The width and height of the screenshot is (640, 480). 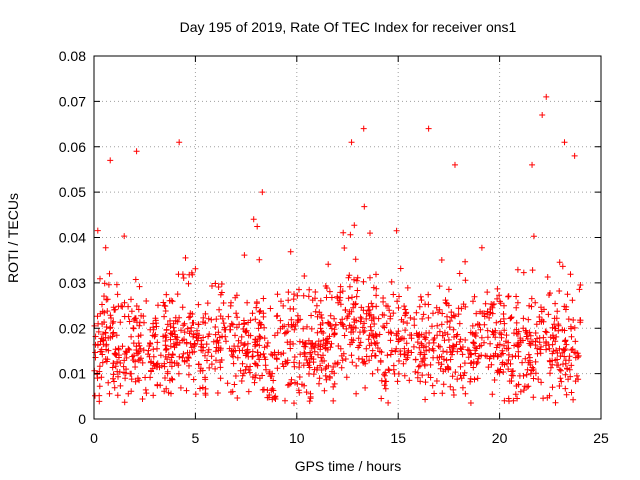 I want to click on y-tick-label: 0.07, so click(x=72, y=101).